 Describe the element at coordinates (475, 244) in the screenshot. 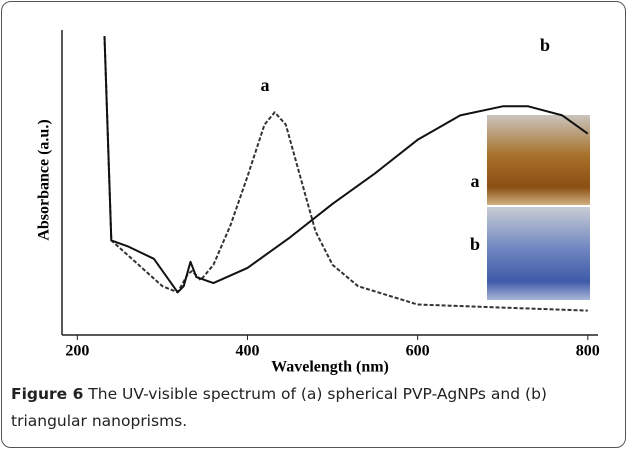

I see `inset-label: b` at that location.